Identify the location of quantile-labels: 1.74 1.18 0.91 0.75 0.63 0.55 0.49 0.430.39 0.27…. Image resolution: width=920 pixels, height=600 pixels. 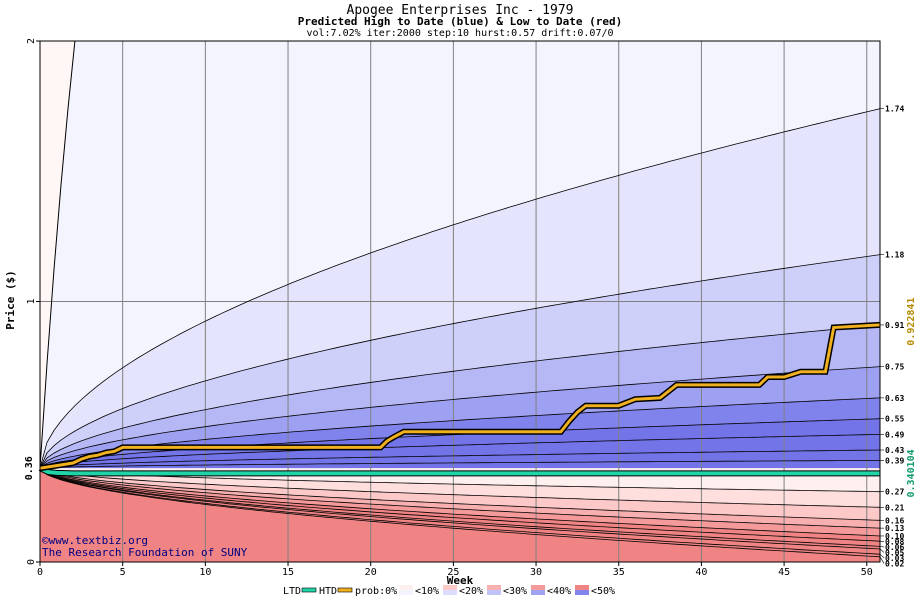
(891, 336).